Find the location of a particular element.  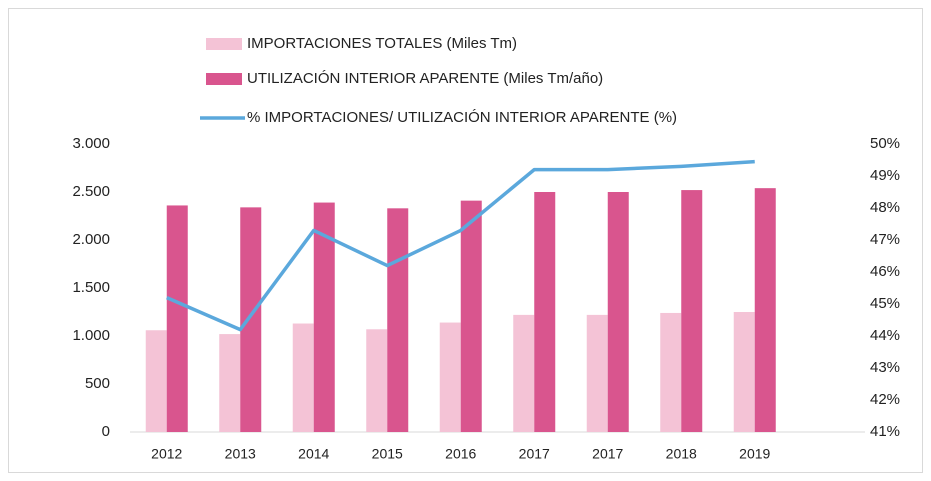

y2-tick-label: 42% is located at coordinates (885, 399).